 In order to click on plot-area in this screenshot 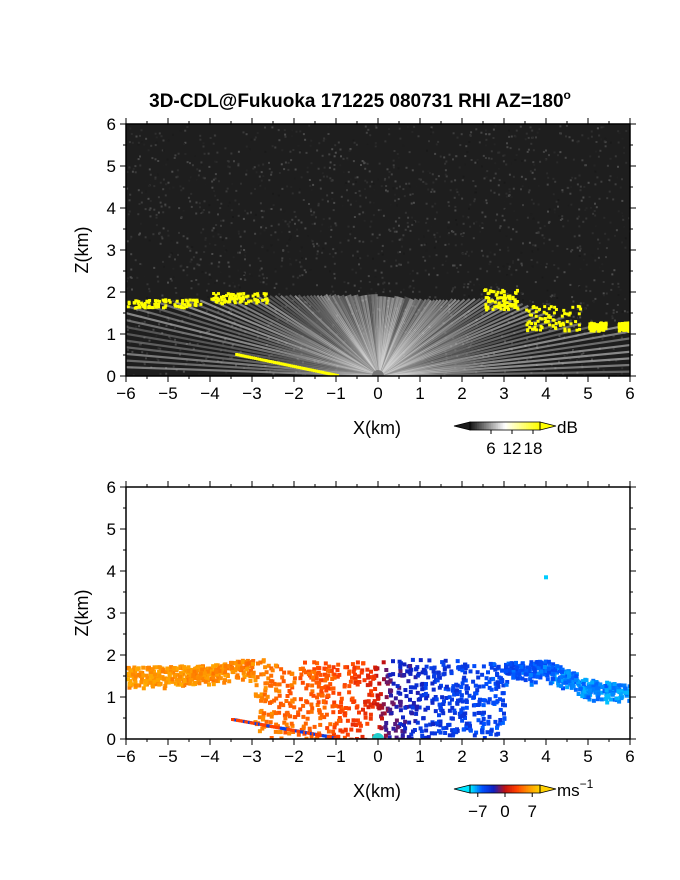, I will do `click(378, 657)`.